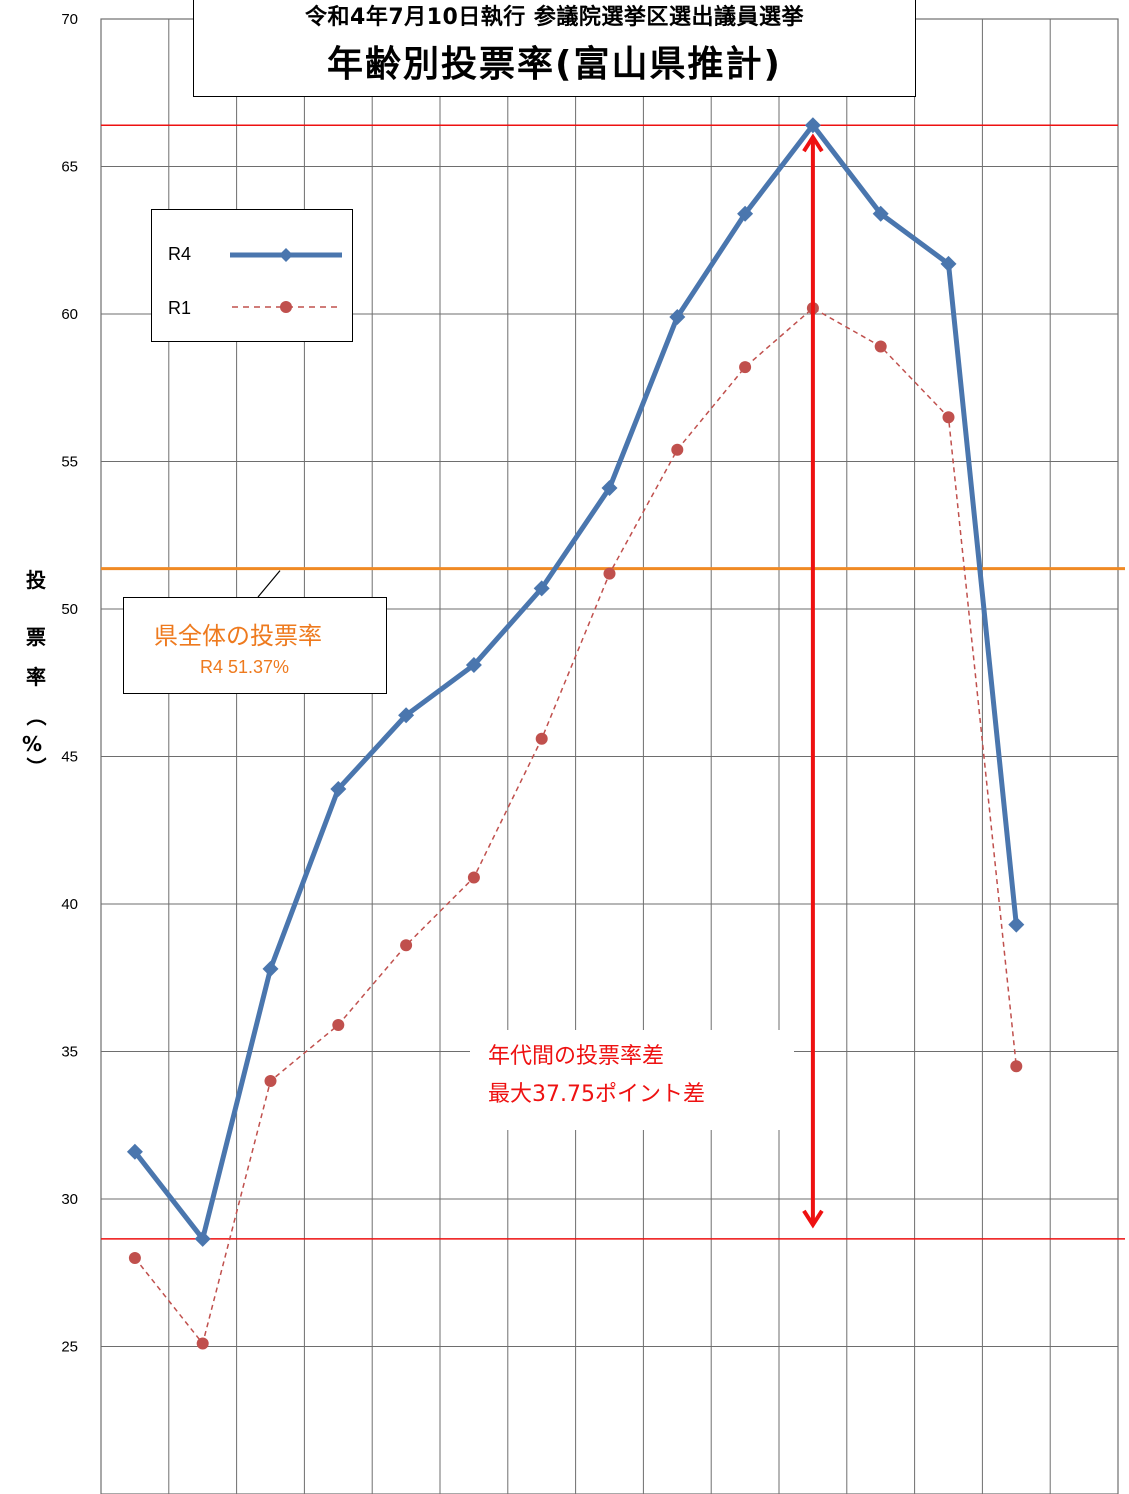  Describe the element at coordinates (238, 636) in the screenshot. I see `turnout-callout-title: 県全体の投票率` at that location.